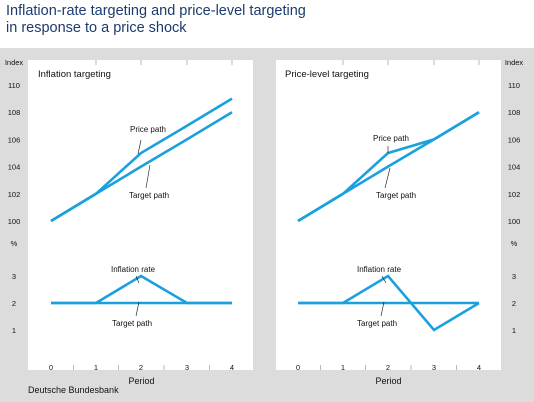 Image resolution: width=534 pixels, height=402 pixels. I want to click on panel-1-inflation-rate-line, so click(141, 289).